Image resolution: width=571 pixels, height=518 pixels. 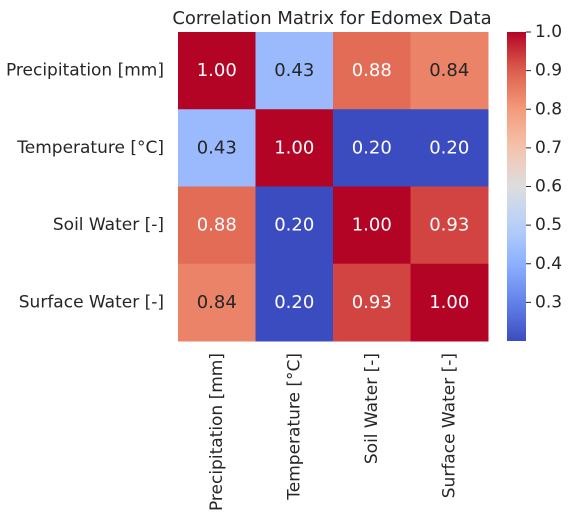 I want to click on cell-annotation-r3-c1: 0.20, so click(x=294, y=302).